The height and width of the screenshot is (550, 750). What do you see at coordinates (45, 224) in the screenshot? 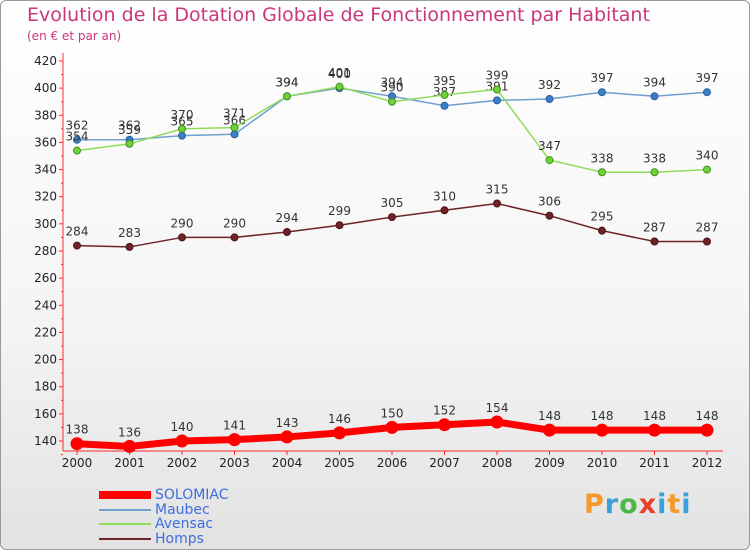
I see `y-tick-label: 300` at bounding box center [45, 224].